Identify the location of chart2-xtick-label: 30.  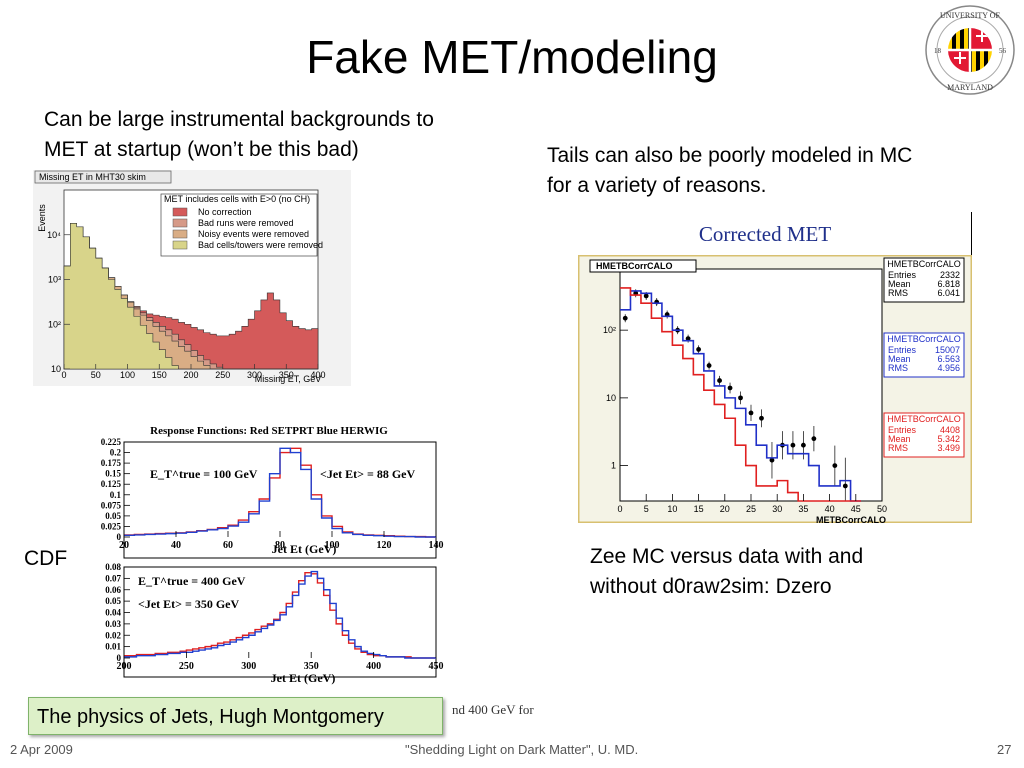
(777, 509).